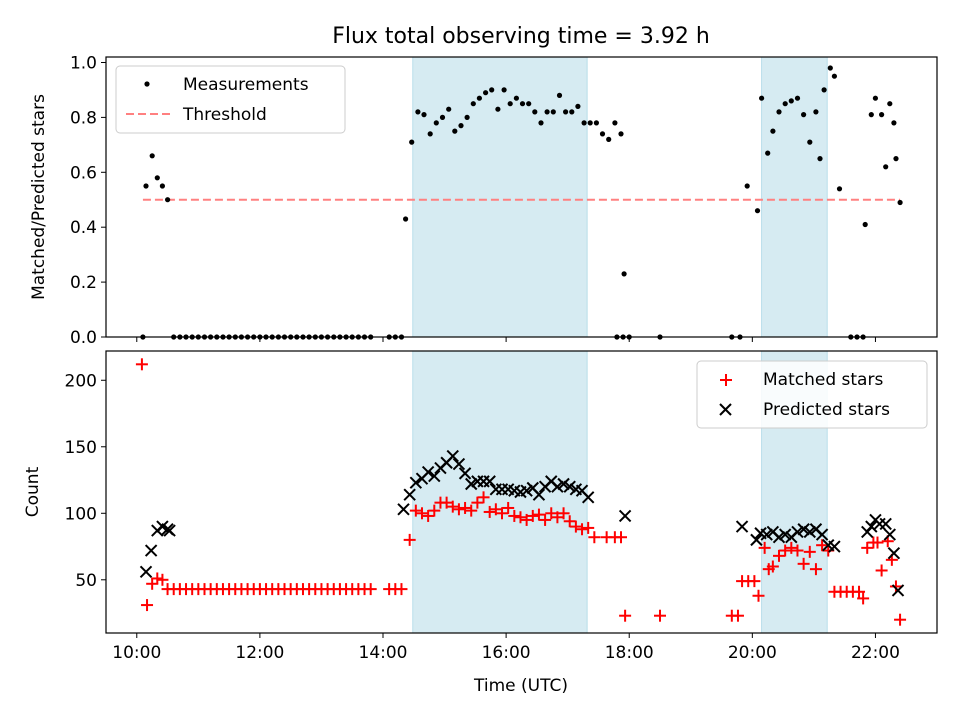 This screenshot has height=720, width=960. Describe the element at coordinates (83, 118) in the screenshot. I see `top-y-tick-label: 0.8` at that location.